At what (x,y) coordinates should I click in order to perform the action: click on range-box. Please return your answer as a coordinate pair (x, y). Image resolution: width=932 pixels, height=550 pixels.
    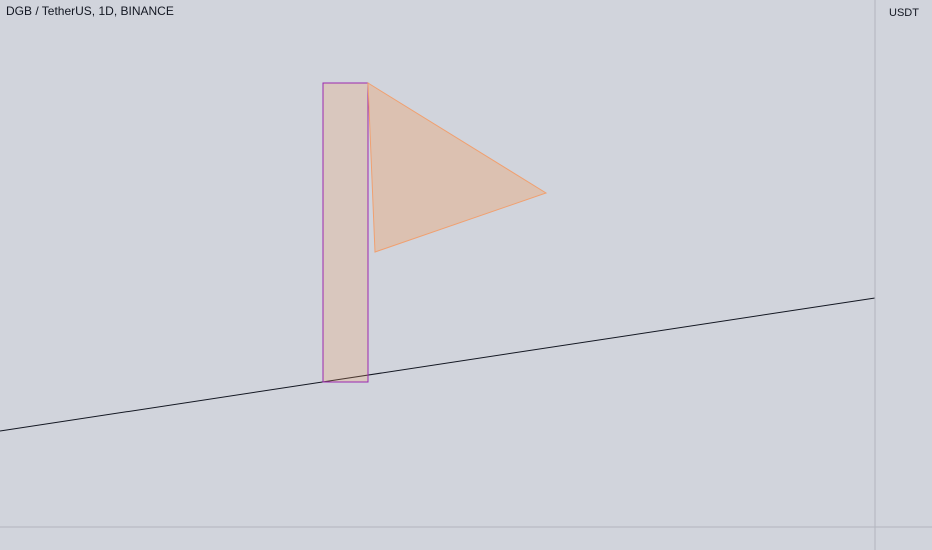
    Looking at the image, I should click on (345, 232).